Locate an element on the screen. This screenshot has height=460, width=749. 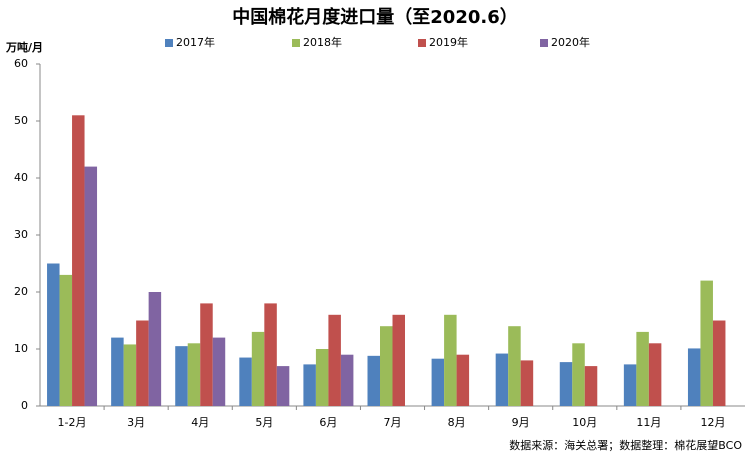
y-axis-label: 万吨/月 is located at coordinates (24, 47).